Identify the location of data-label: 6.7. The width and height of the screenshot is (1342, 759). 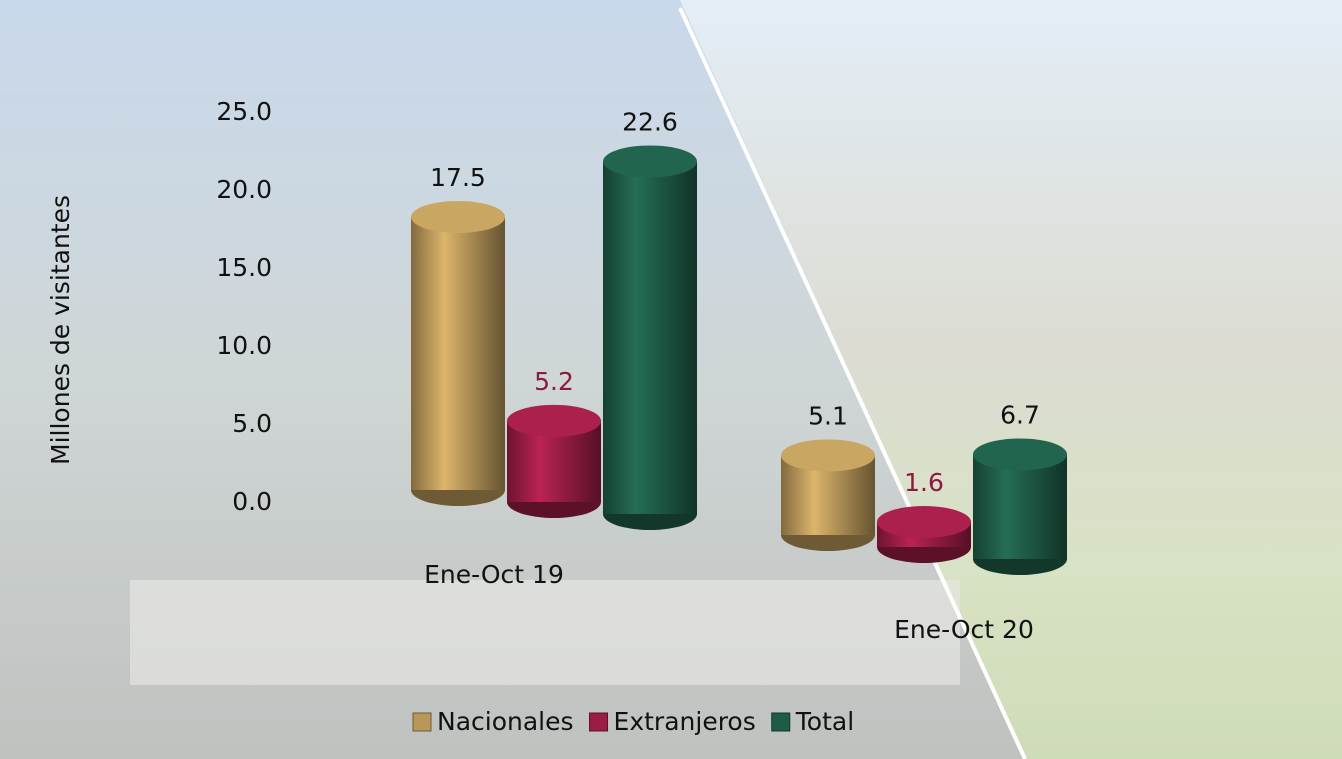
(1020, 414).